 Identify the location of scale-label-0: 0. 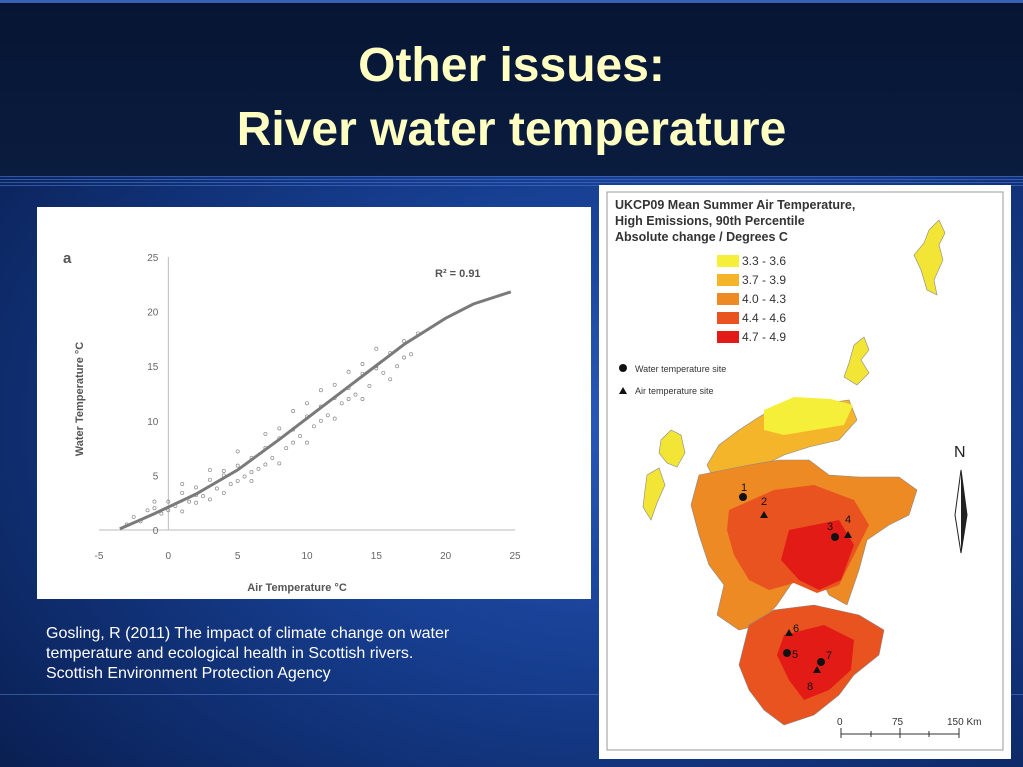
(840, 722).